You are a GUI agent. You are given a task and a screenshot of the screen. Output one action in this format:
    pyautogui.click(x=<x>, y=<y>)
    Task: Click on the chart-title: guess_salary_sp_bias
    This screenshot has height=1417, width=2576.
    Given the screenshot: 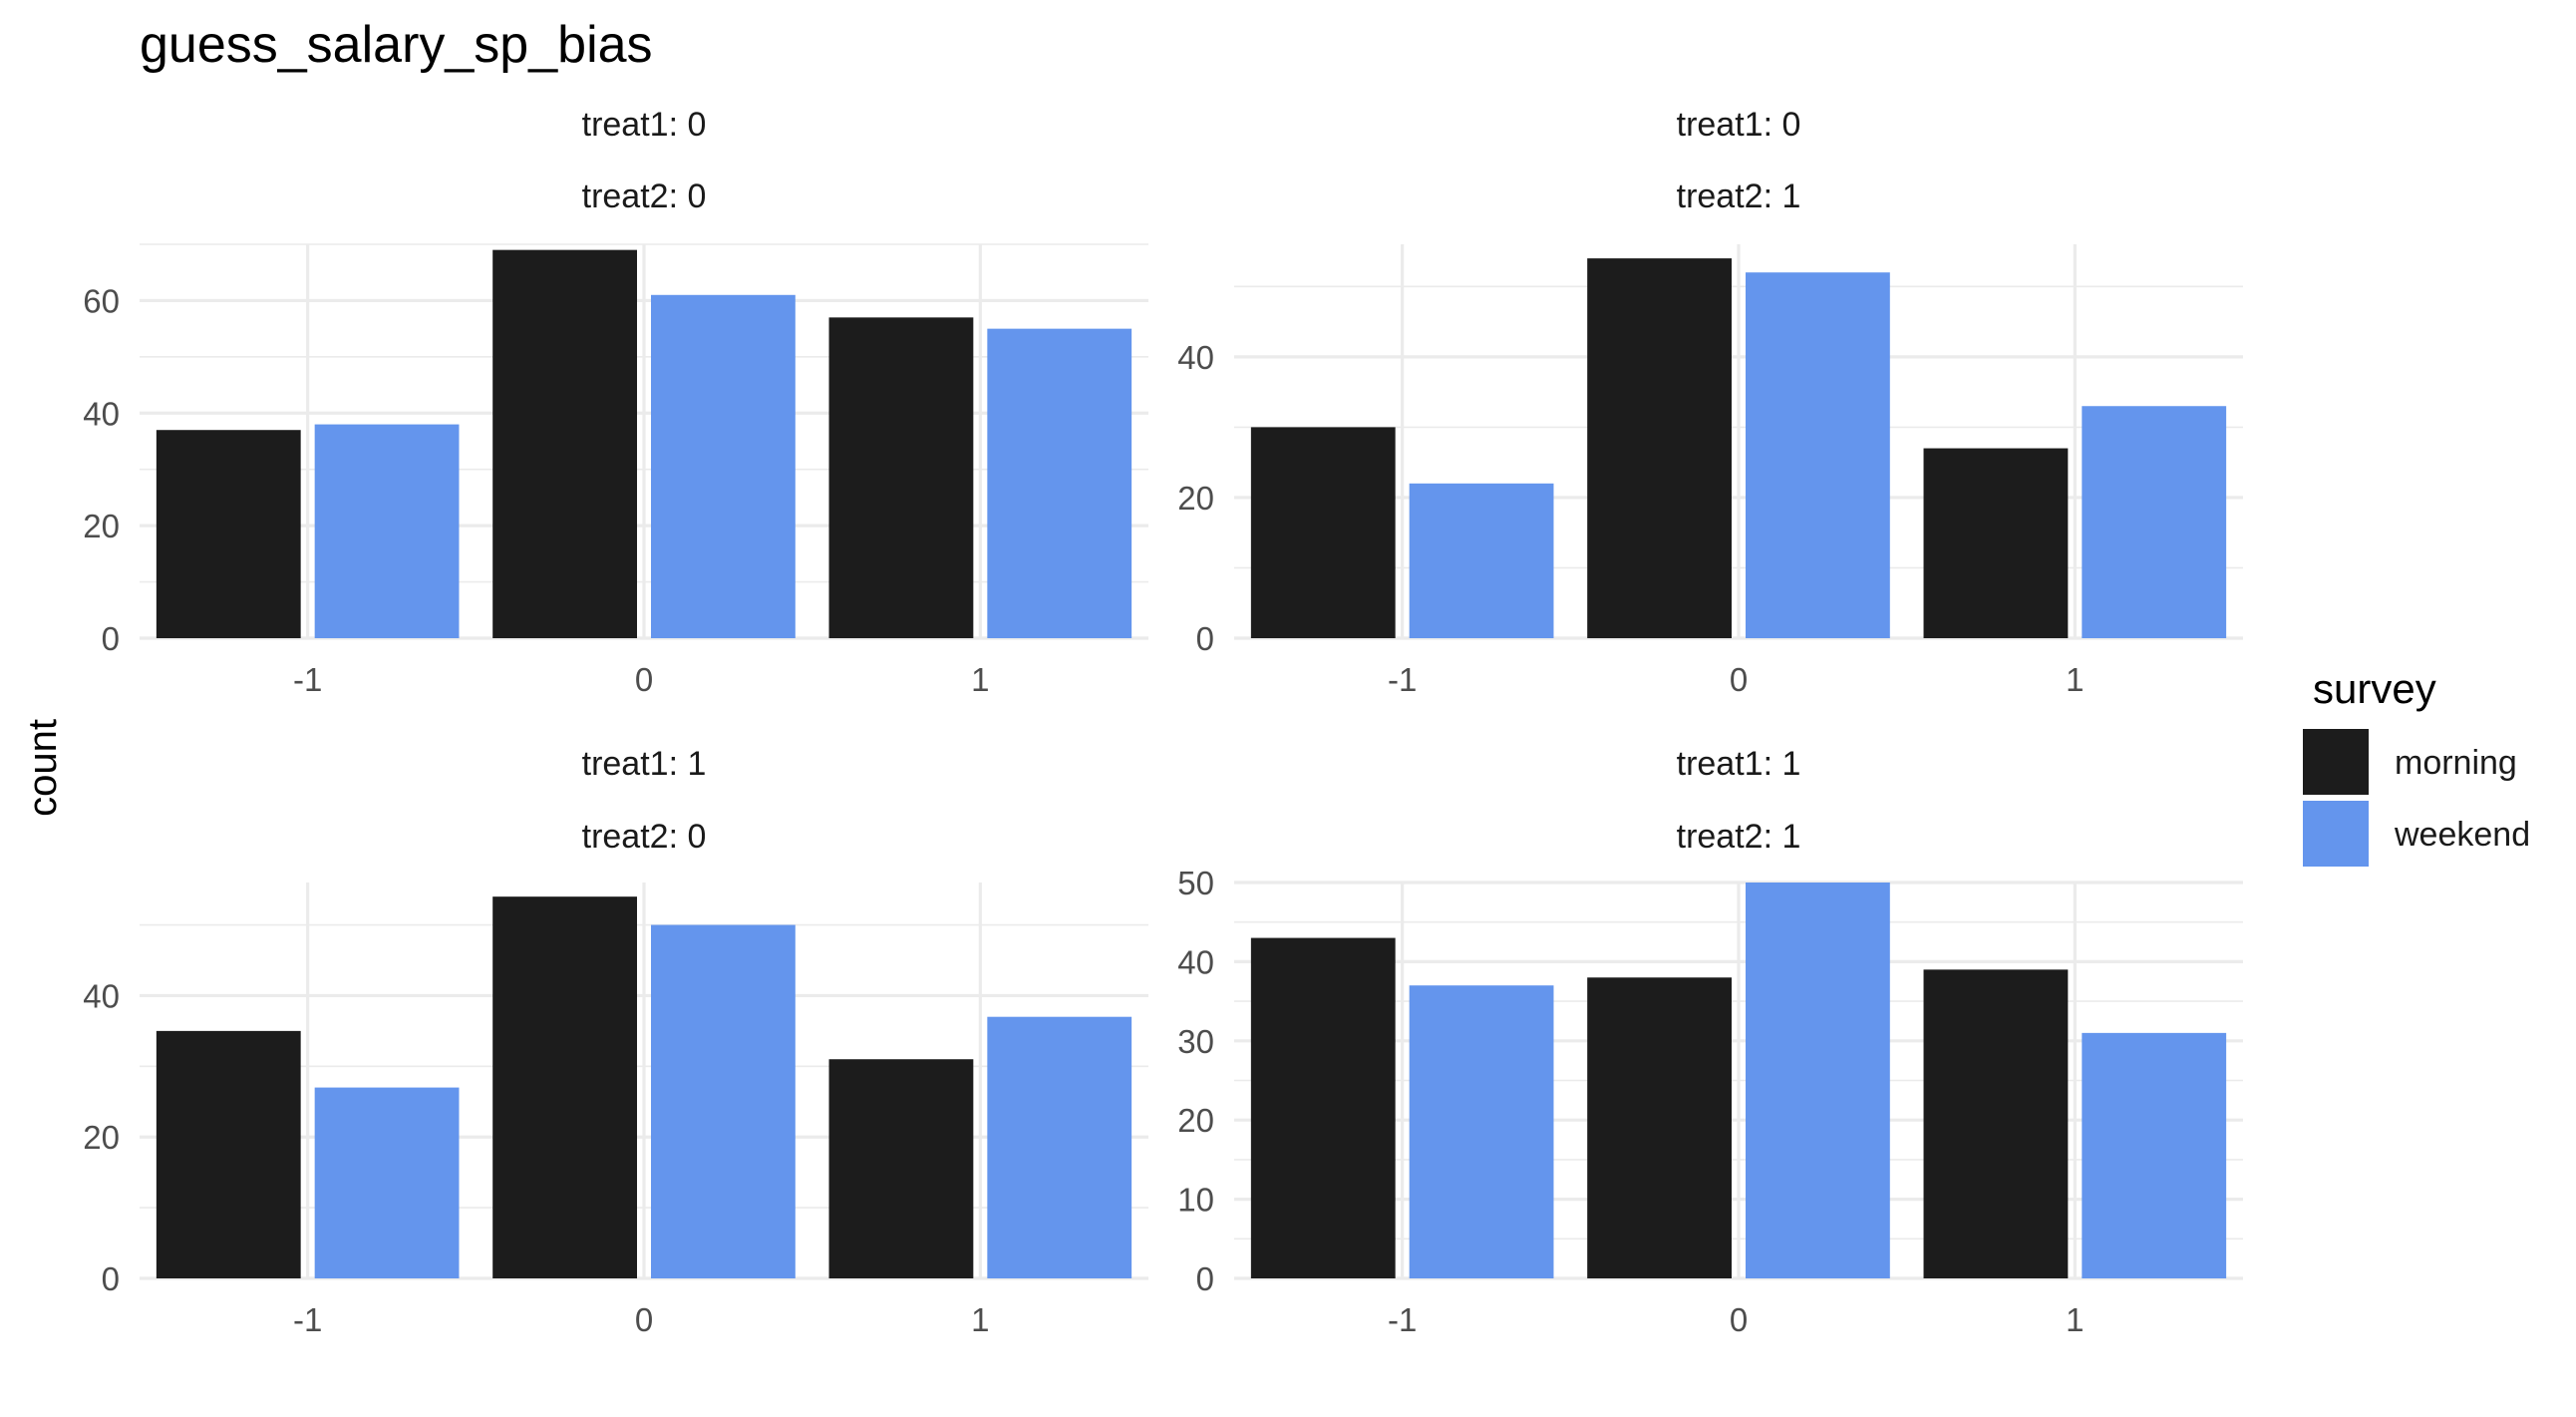 What is the action you would take?
    pyautogui.click(x=396, y=45)
    